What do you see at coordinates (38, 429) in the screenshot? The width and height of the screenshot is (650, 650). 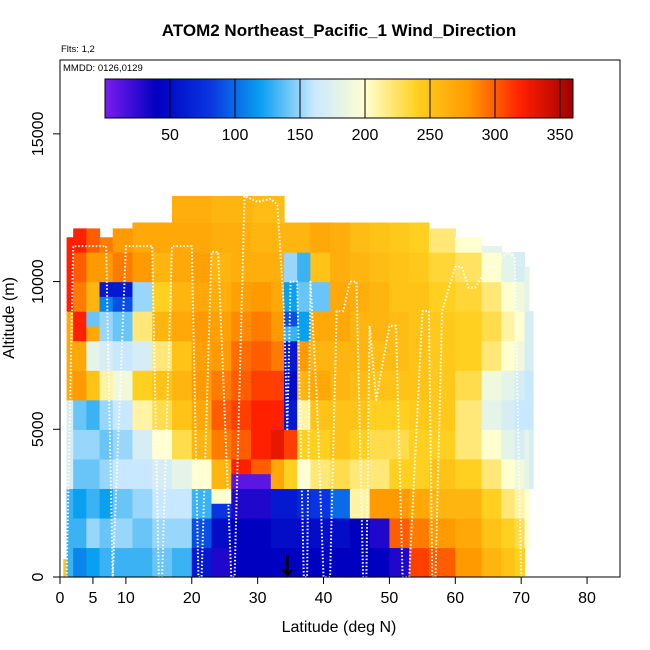 I see `y-tick-label: 5000` at bounding box center [38, 429].